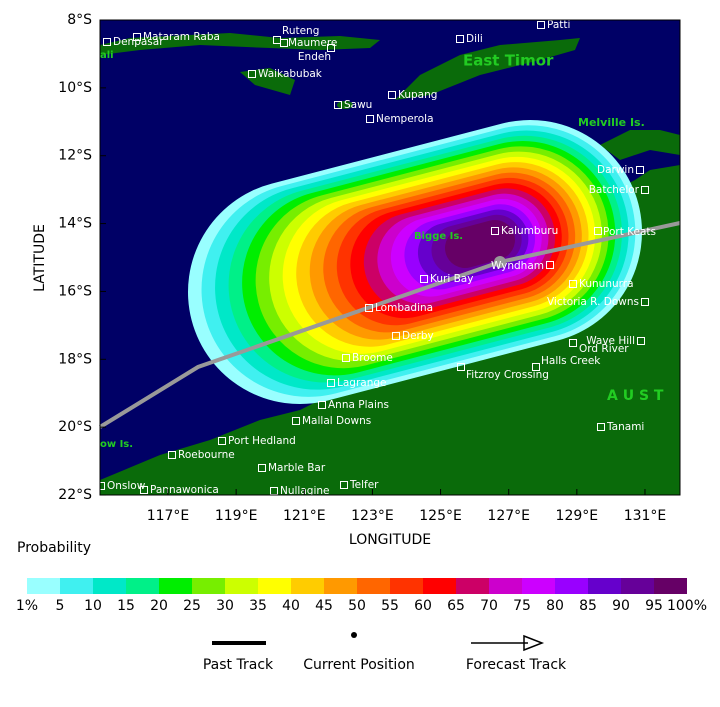  What do you see at coordinates (79, 20) in the screenshot?
I see `lat-tick-label: 8°S` at bounding box center [79, 20].